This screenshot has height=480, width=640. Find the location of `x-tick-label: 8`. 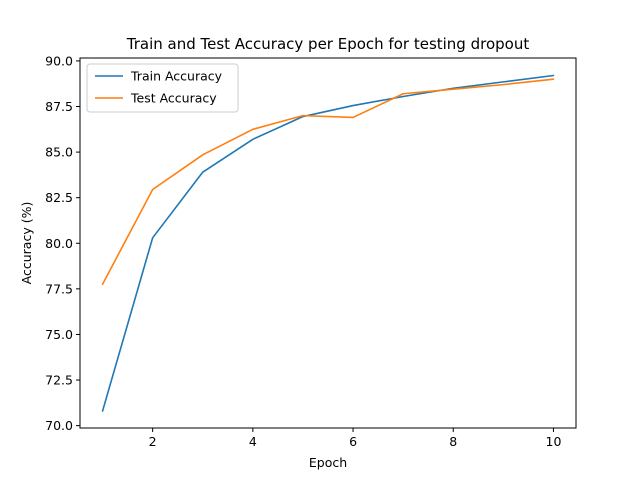

x-tick-label: 8 is located at coordinates (453, 441).